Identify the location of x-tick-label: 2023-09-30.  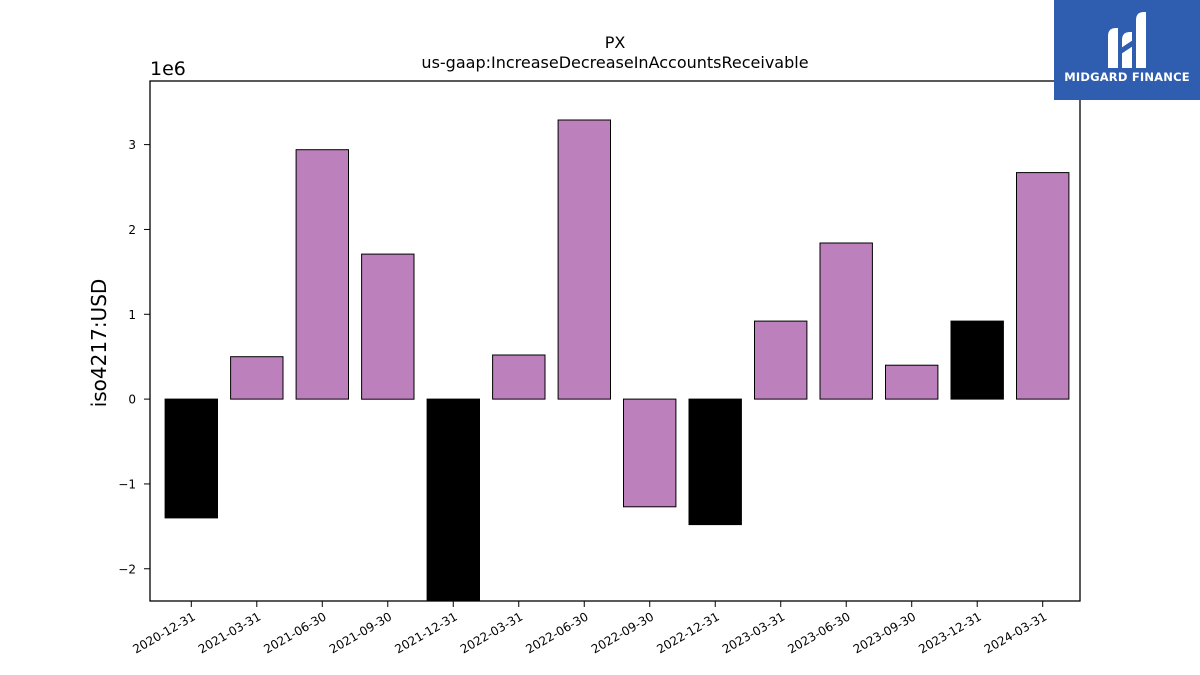
(884, 632).